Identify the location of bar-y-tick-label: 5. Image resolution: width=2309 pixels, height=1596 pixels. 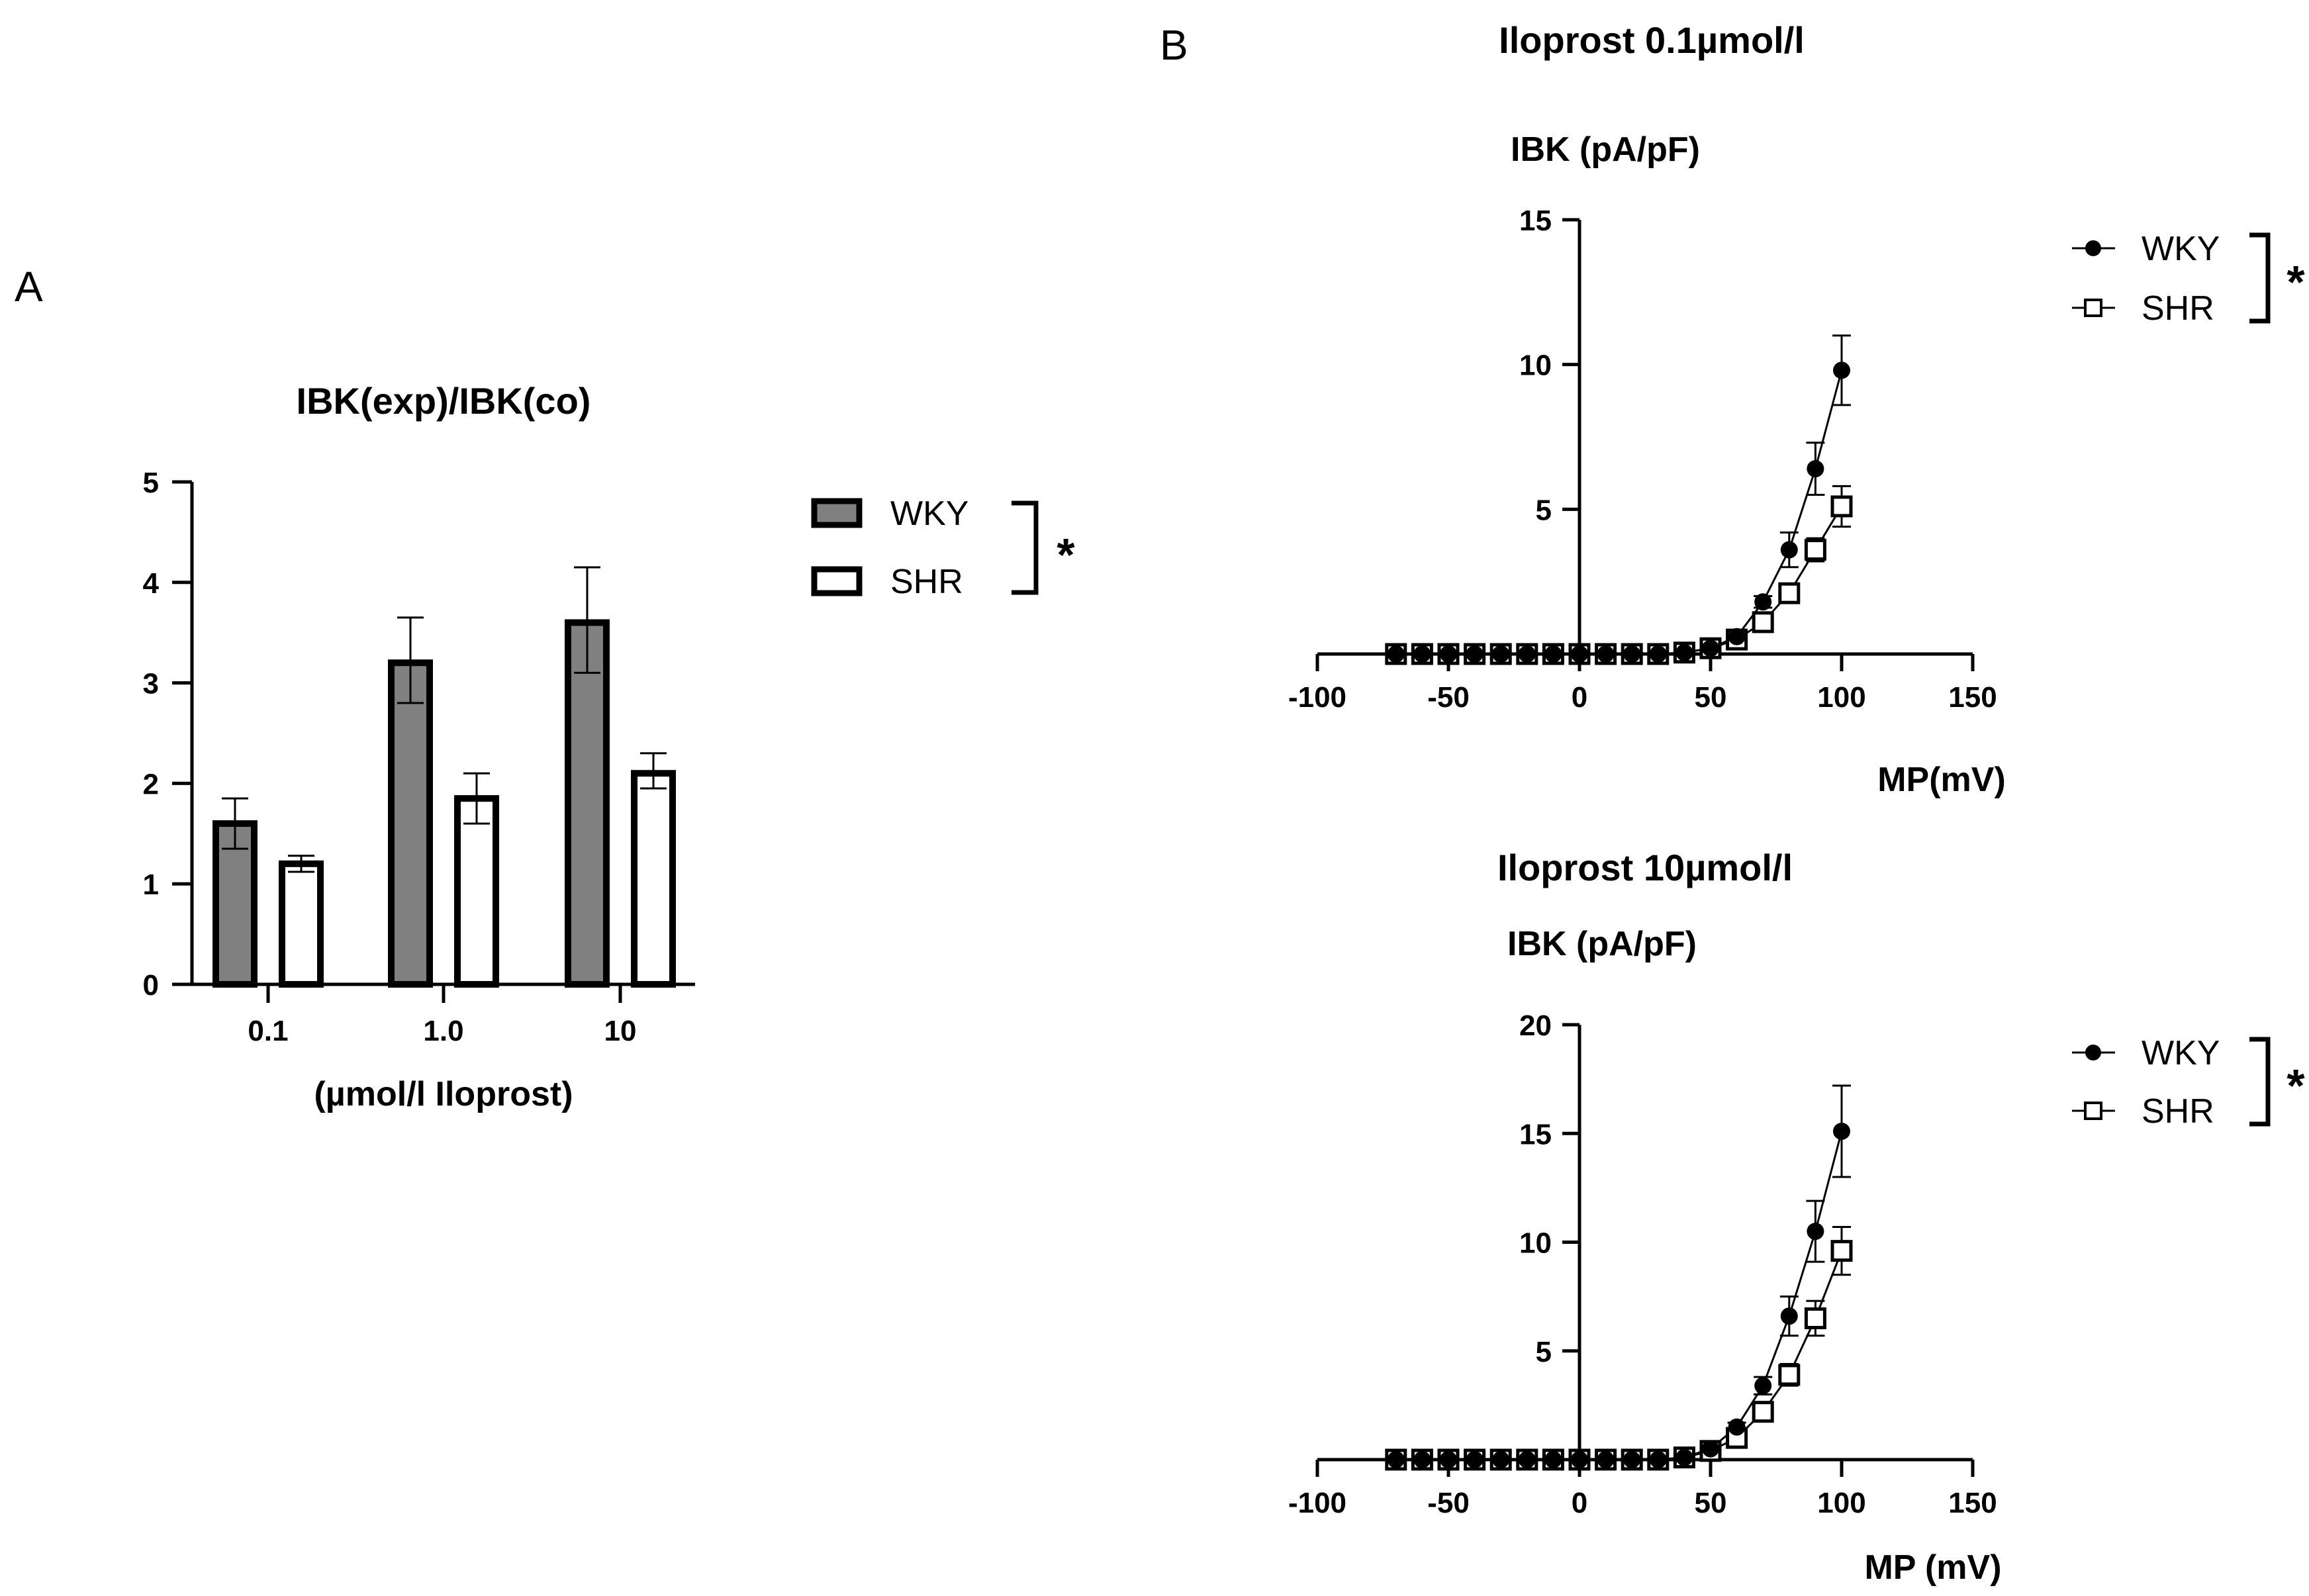
(151, 483).